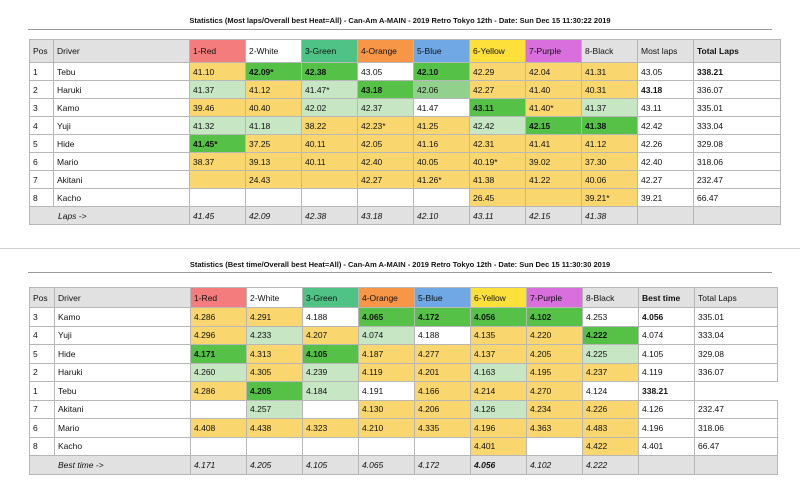 This screenshot has height=498, width=800. I want to click on summary-value: 4.056, so click(498, 465).